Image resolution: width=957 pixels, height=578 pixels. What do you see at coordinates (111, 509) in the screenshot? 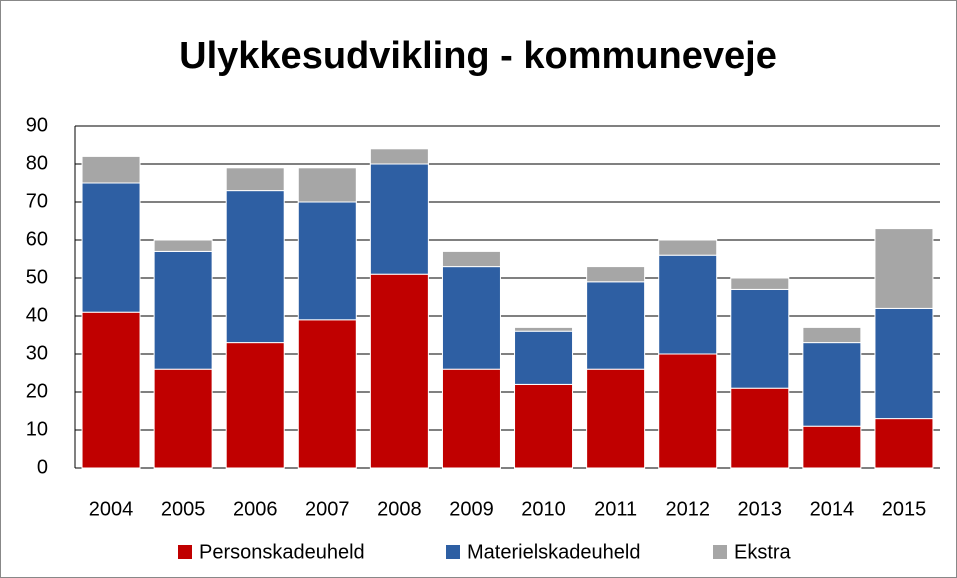
I see `x-tick-label: 2004` at bounding box center [111, 509].